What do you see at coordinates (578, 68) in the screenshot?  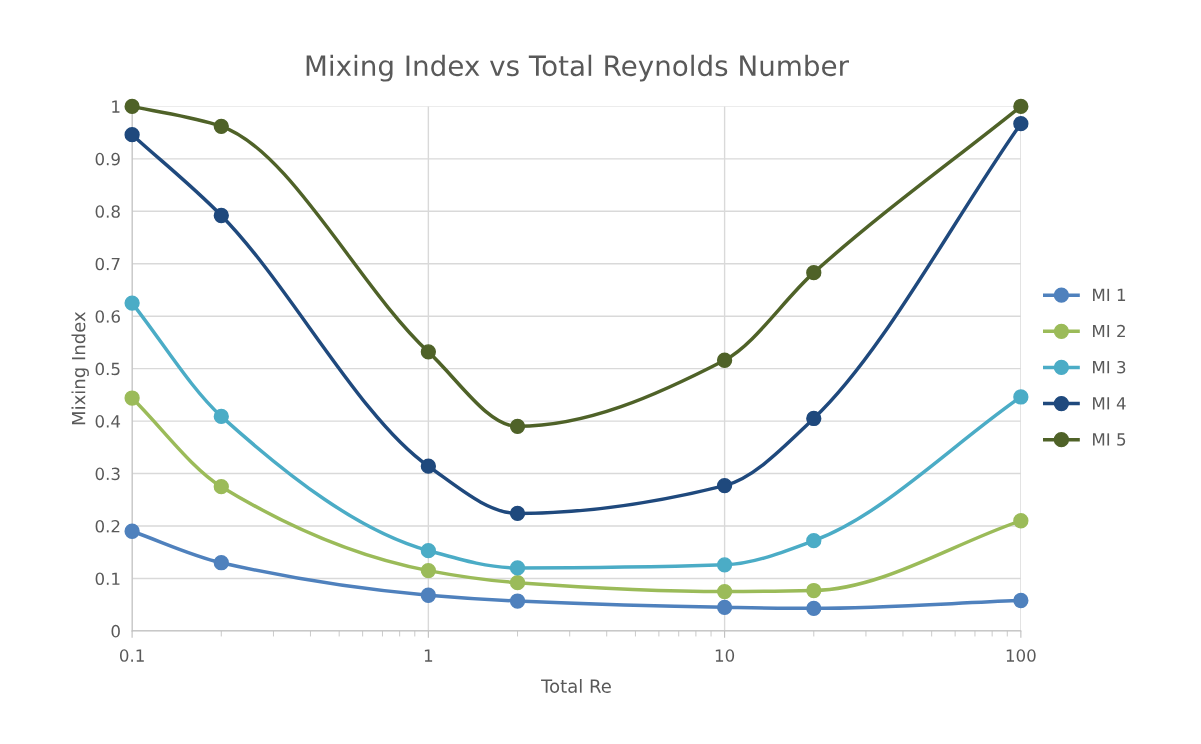 I see `chart-title: Mixing Index vs Total Reynolds Number` at bounding box center [578, 68].